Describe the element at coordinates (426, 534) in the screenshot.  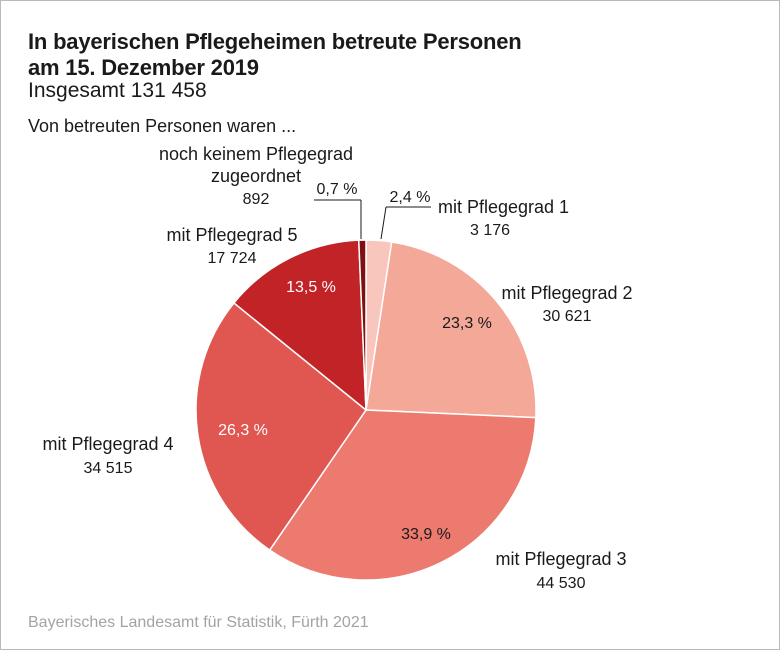
I see `percent-label-mit-pflegegrad-3: 33,9 %` at that location.